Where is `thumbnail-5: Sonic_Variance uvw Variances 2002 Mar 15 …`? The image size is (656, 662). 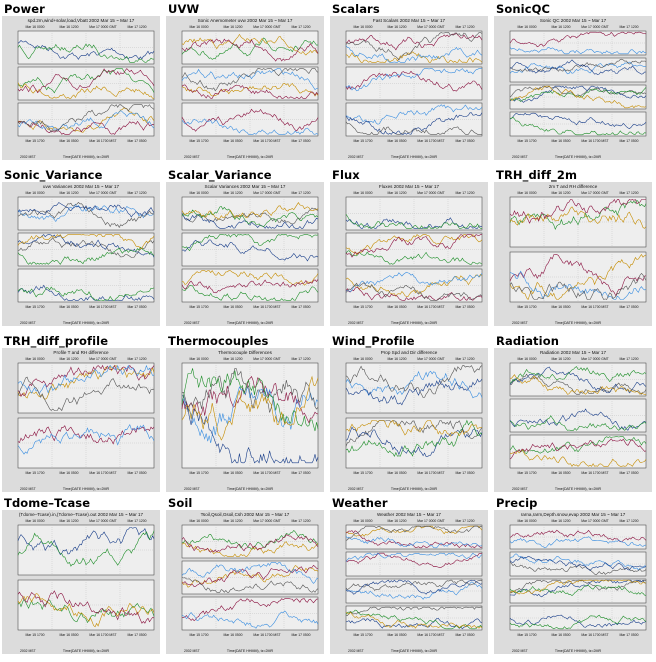
thumbnail-5: Sonic_Variance uvw Variances 2002 Mar 15 … is located at coordinates (81, 248).